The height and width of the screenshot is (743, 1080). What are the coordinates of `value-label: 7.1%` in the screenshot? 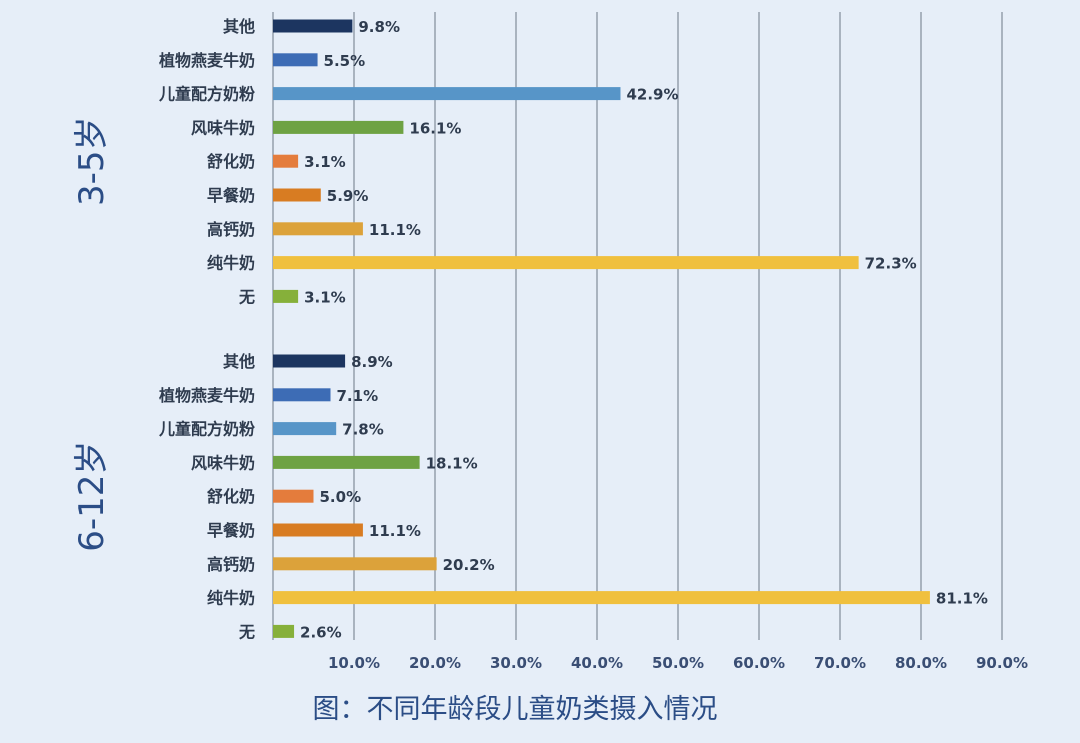 It's located at (358, 396).